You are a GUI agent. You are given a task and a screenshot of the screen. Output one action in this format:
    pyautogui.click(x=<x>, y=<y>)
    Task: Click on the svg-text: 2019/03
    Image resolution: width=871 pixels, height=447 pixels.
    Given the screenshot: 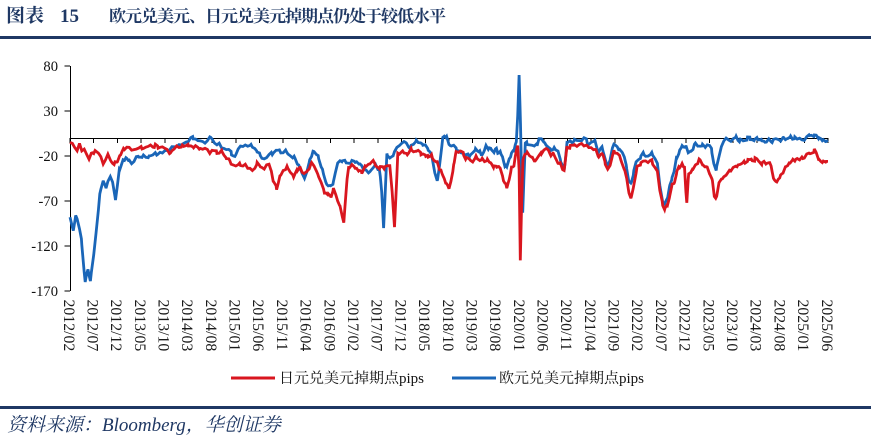 What is the action you would take?
    pyautogui.click(x=470, y=326)
    